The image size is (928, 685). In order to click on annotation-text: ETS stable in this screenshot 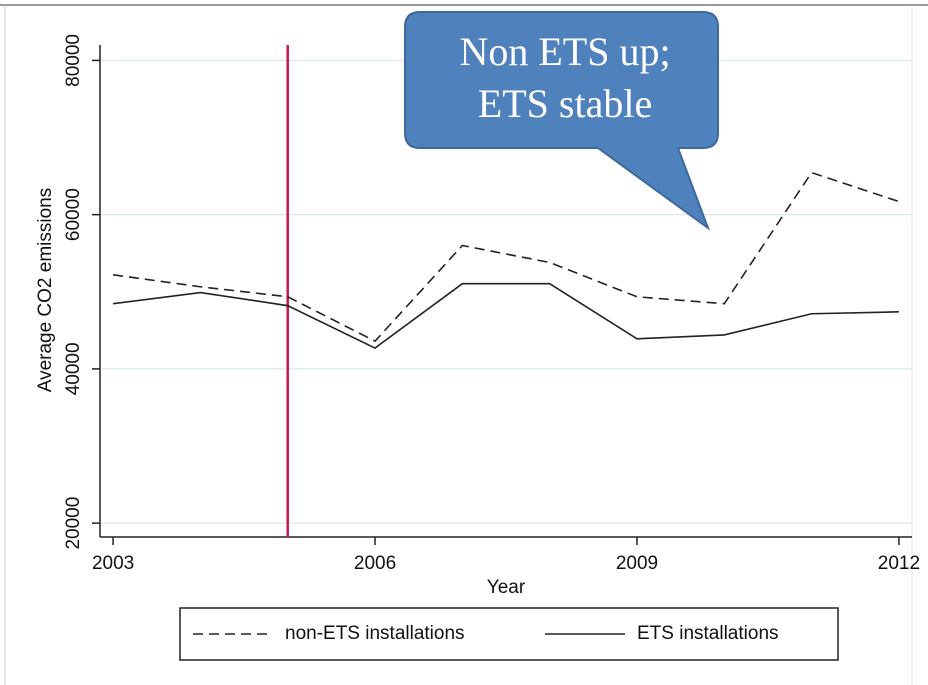, I will do `click(565, 103)`.